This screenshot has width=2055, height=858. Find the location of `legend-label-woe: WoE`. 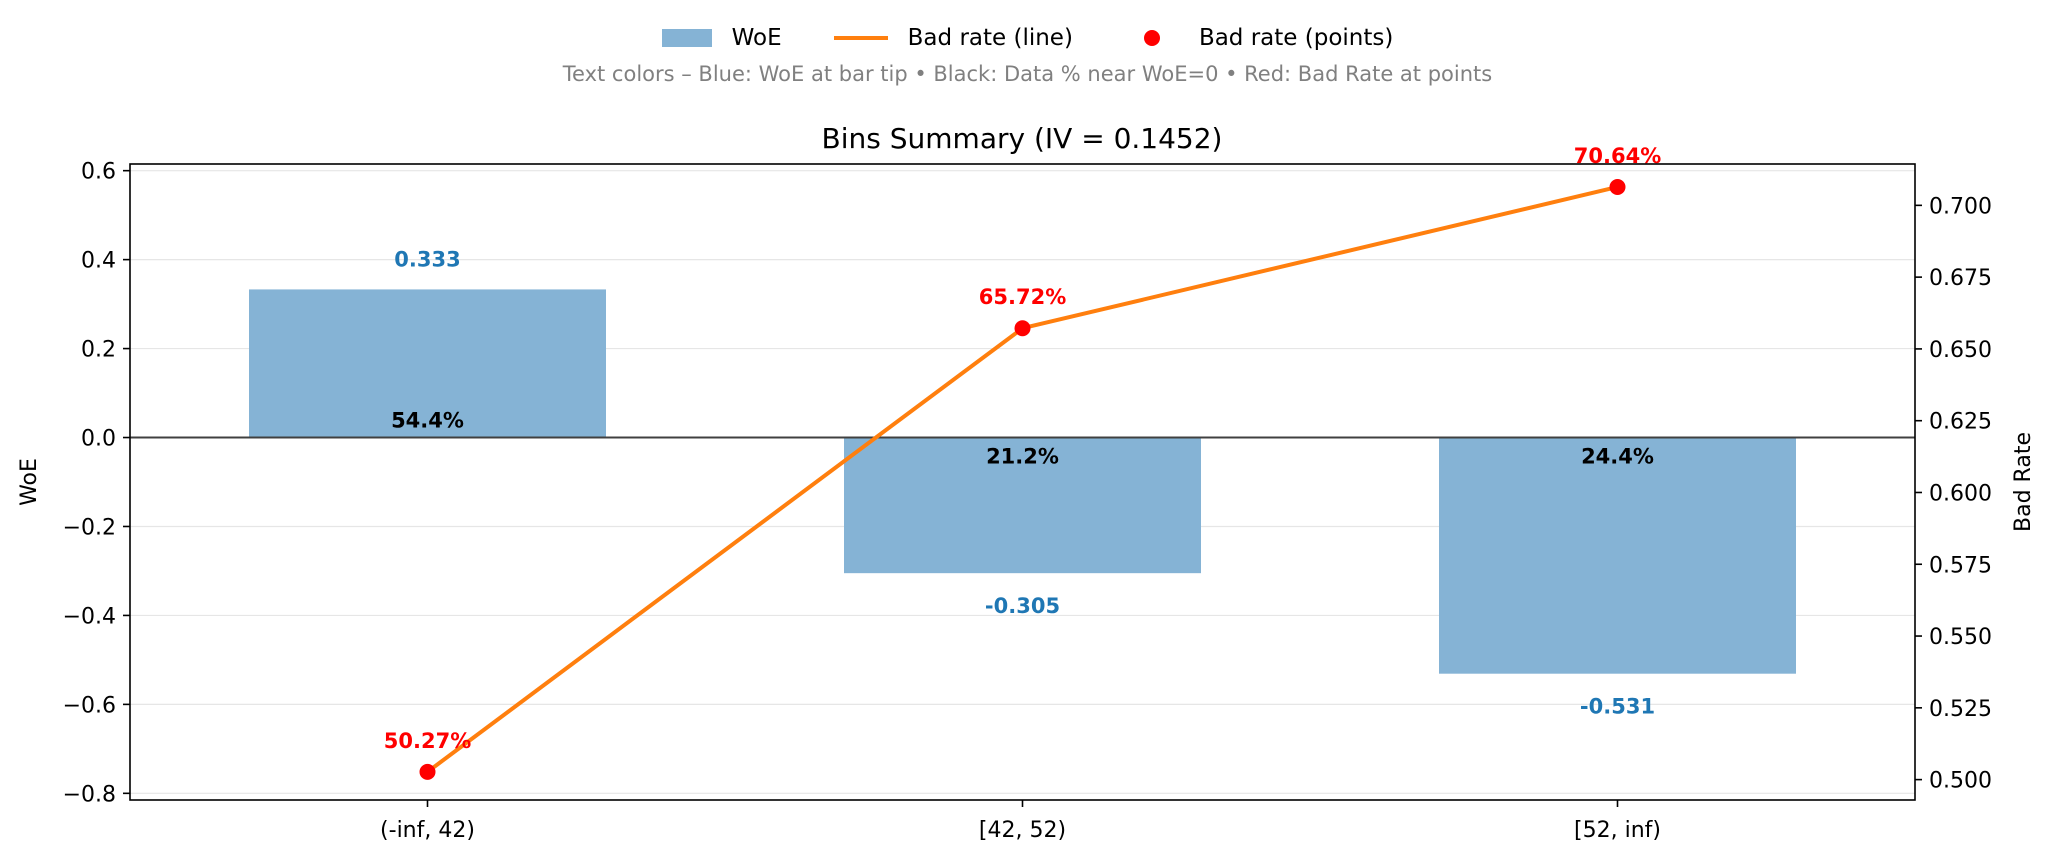

legend-label-woe: WoE is located at coordinates (756, 38).